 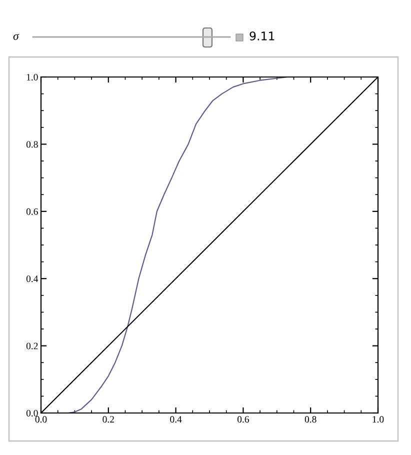 I want to click on y-tick-label: 1.0, so click(x=32, y=77).